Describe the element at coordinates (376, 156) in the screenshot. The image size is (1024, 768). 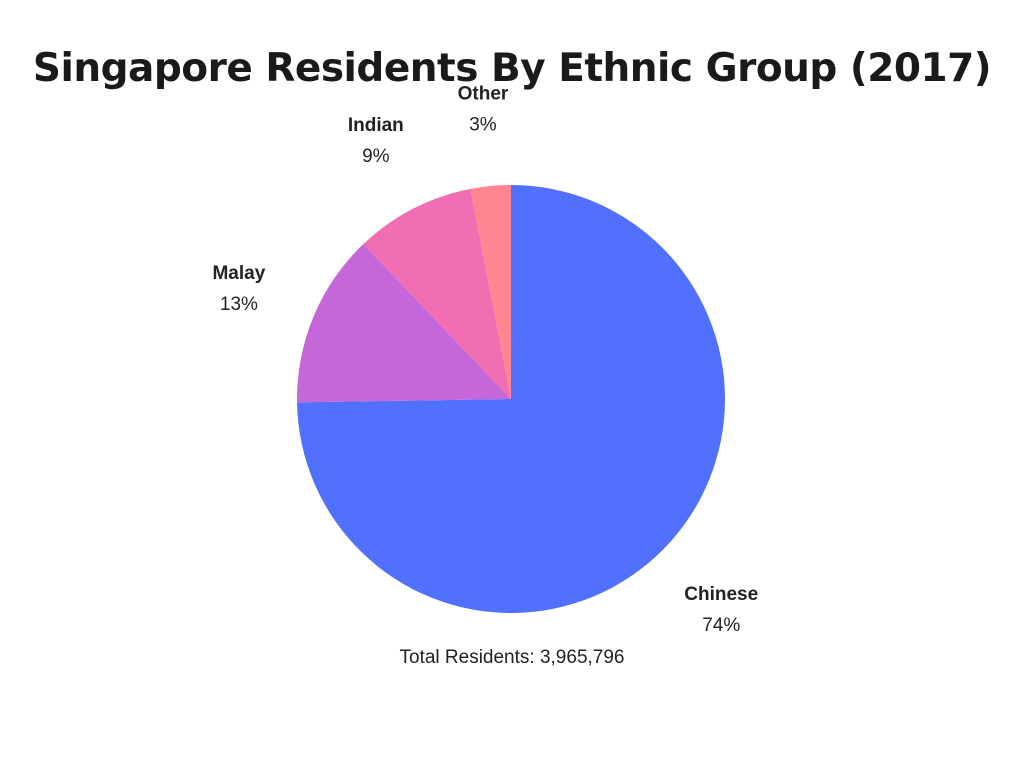
I see `slice-value-indian: 9%` at that location.